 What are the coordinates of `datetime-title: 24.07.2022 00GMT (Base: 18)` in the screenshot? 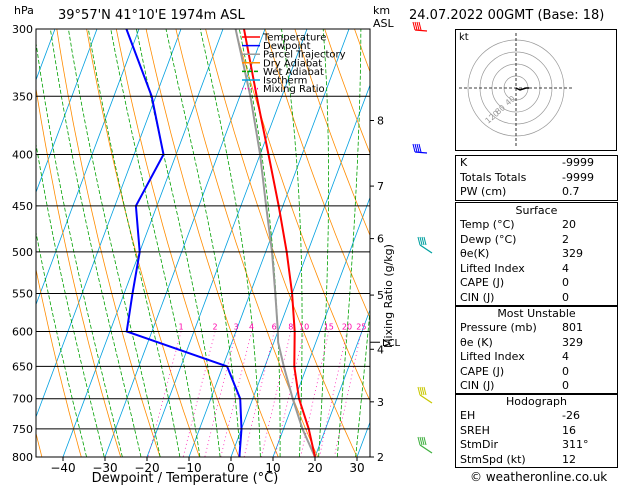 It's located at (507, 15).